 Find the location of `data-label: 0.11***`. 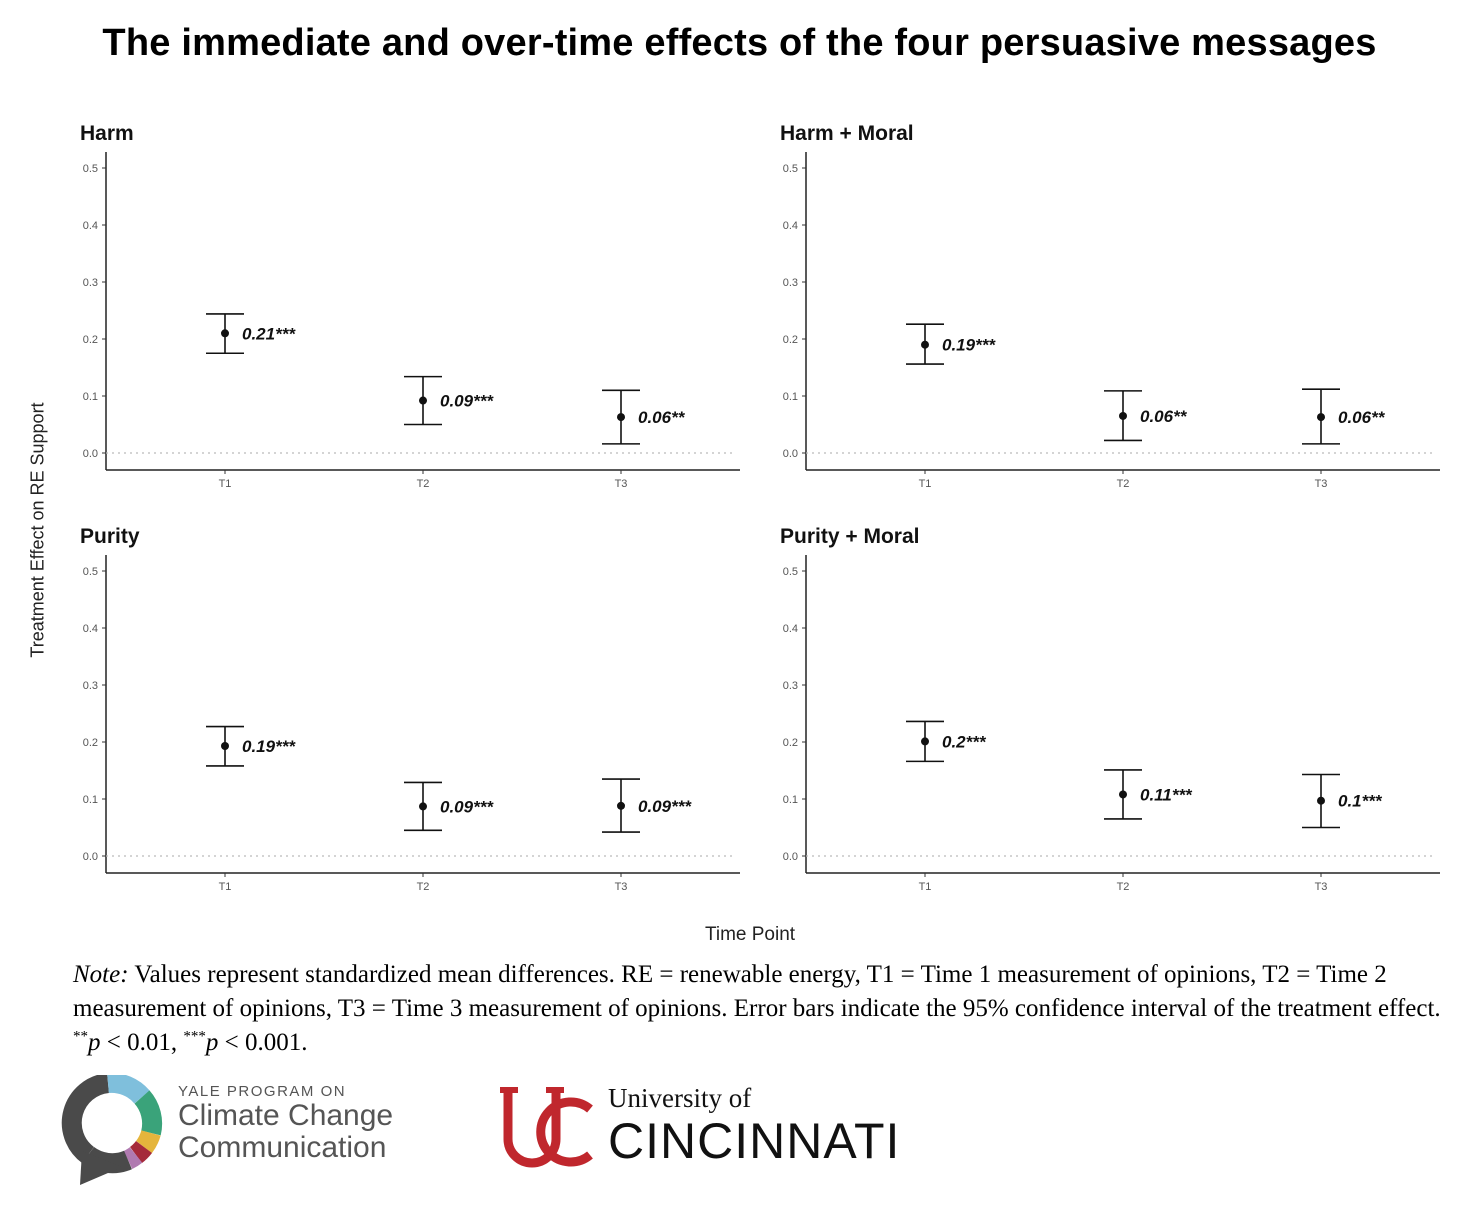

data-label: 0.11*** is located at coordinates (1166, 794).